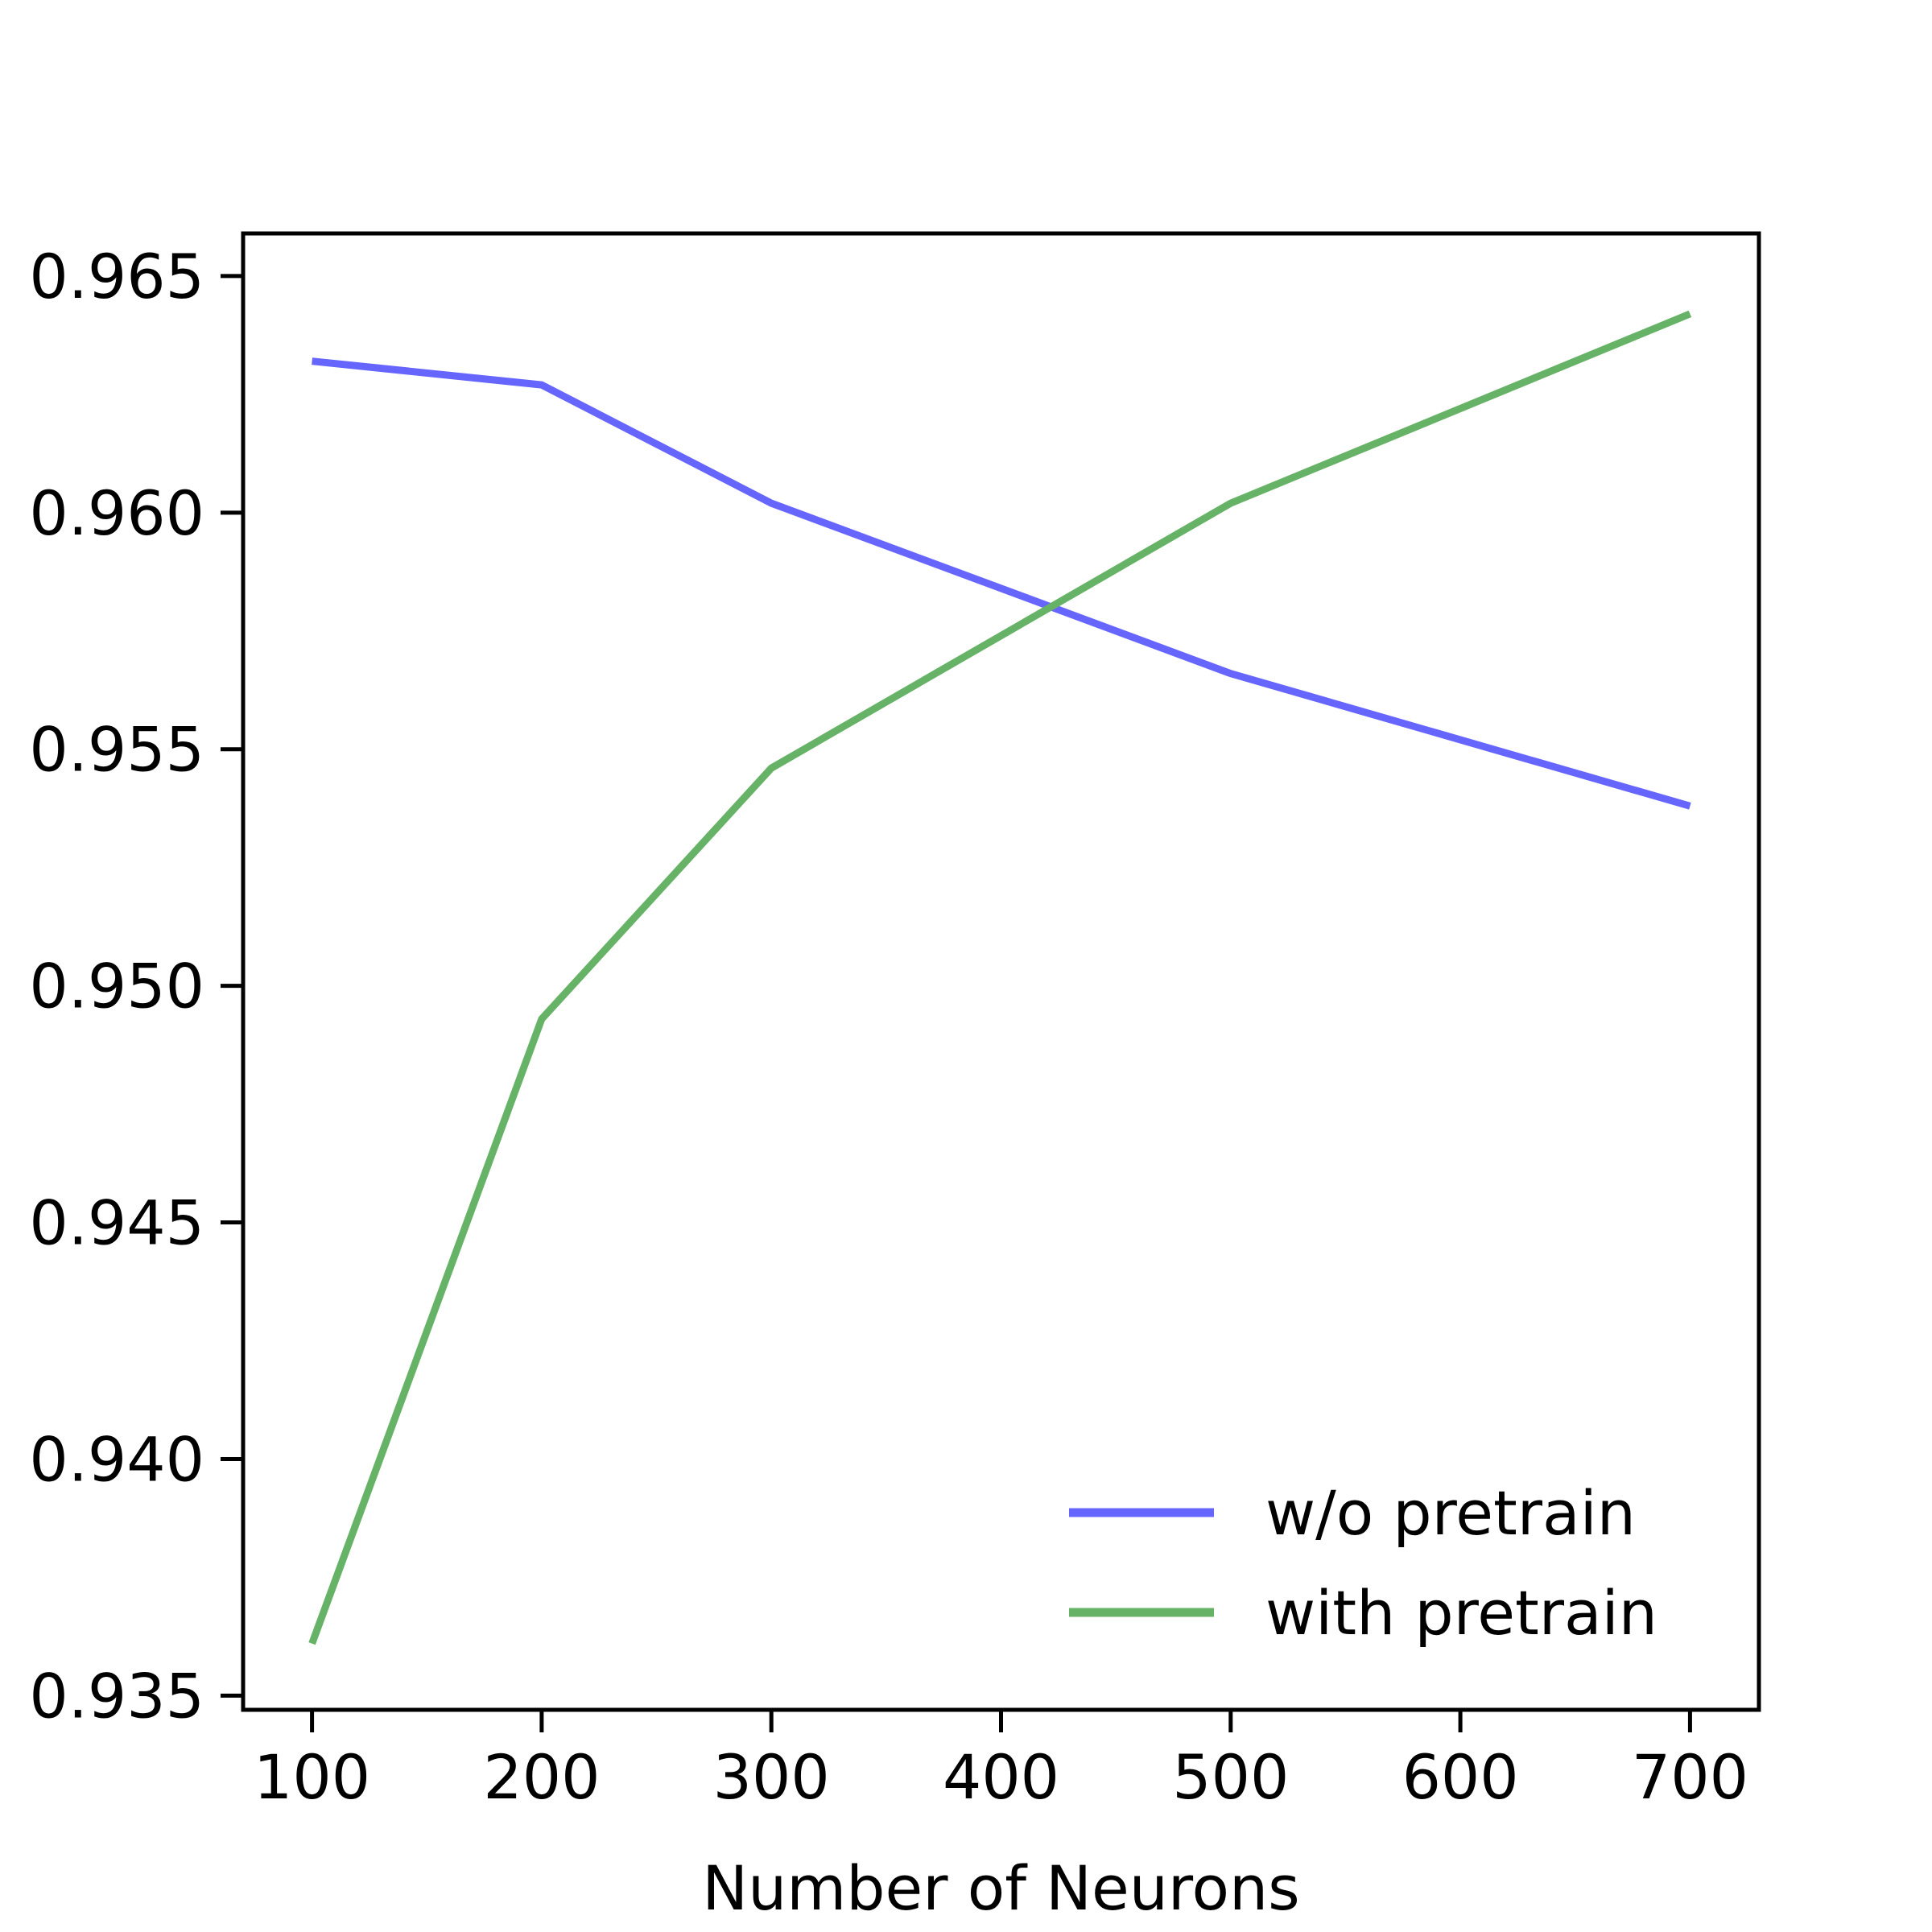 This screenshot has height=1932, width=1932. I want to click on x-axis: 100 200 300 400 500 600 700, so click(1001, 1762).